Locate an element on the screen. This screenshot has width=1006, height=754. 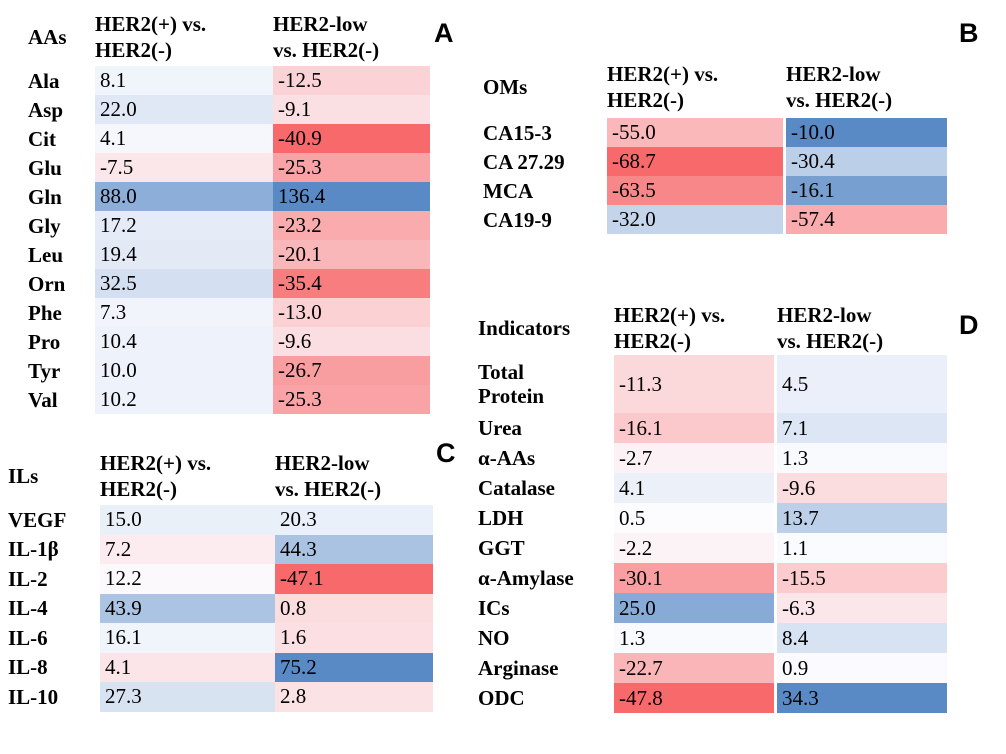
heatmap-cell: -32.0 is located at coordinates (695, 219).